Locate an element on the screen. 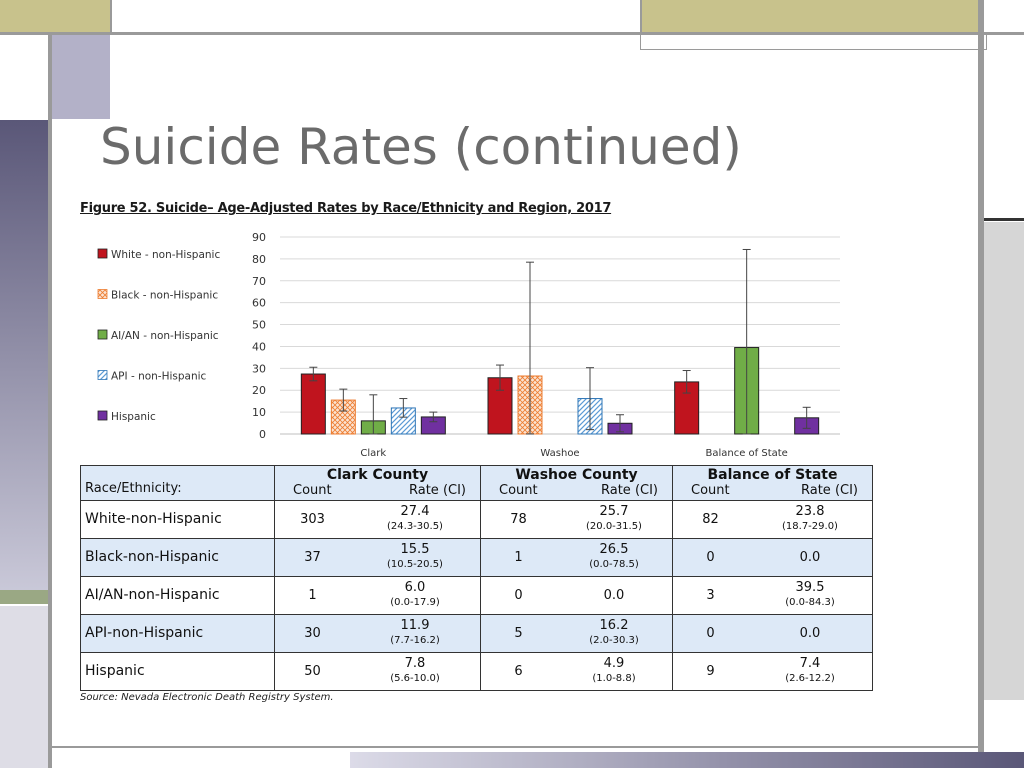  legend-label: White - non-Hispanic is located at coordinates (165, 255).